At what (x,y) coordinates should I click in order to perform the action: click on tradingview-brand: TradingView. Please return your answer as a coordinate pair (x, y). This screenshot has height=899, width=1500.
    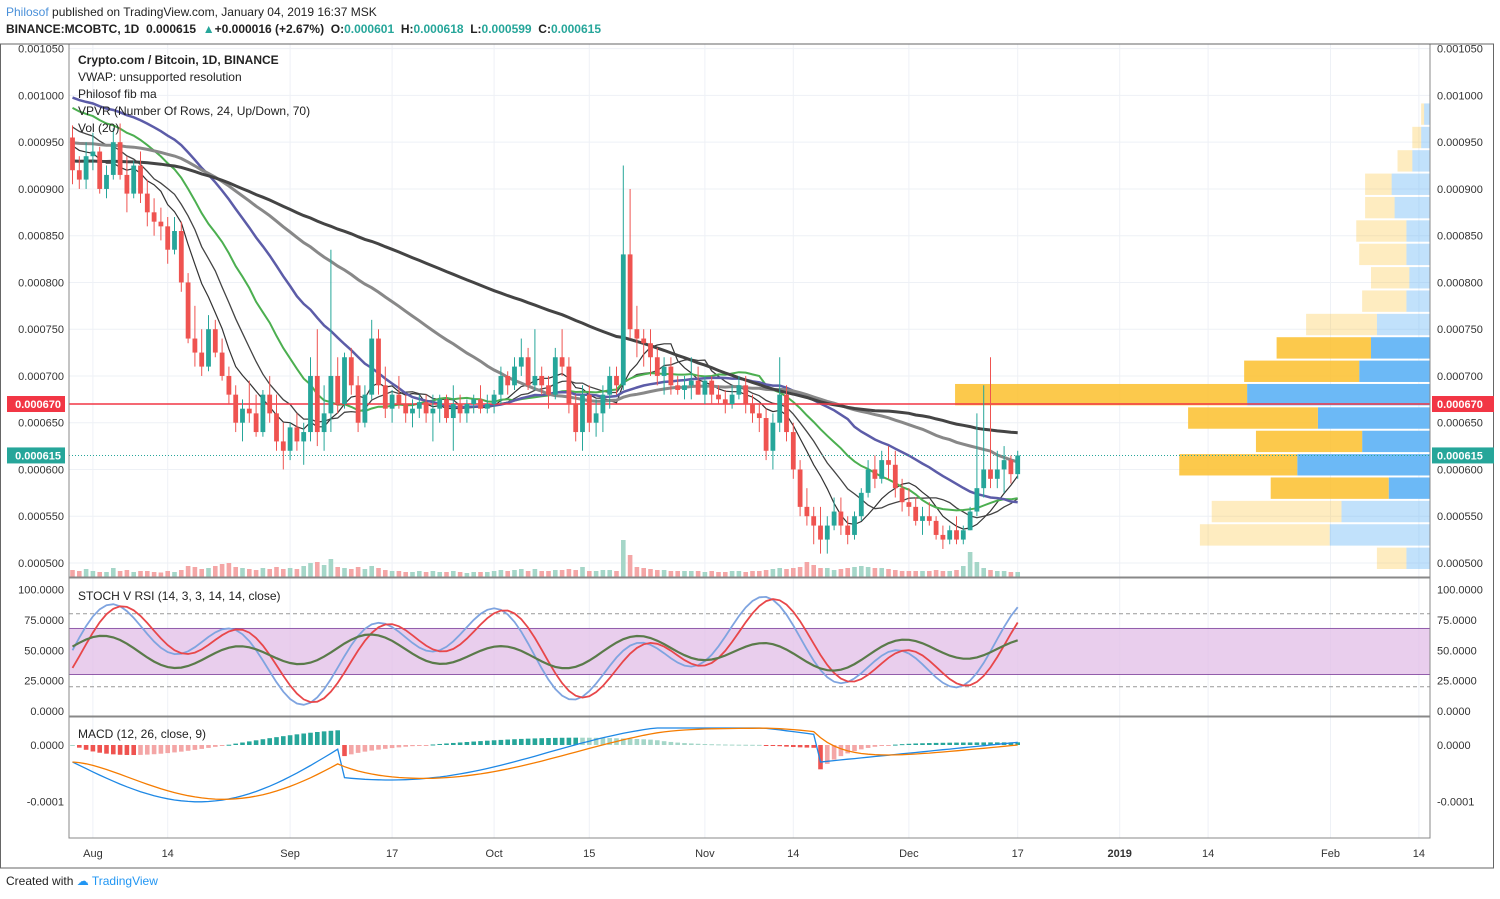
    Looking at the image, I should click on (124, 881).